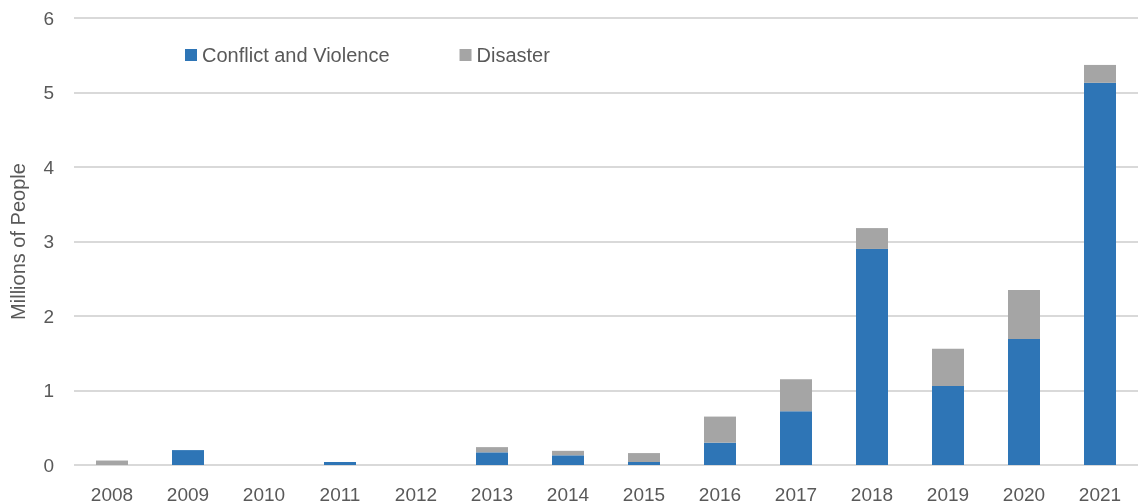 The image size is (1142, 504). Describe the element at coordinates (720, 494) in the screenshot. I see `x-tick-label: 2016` at that location.